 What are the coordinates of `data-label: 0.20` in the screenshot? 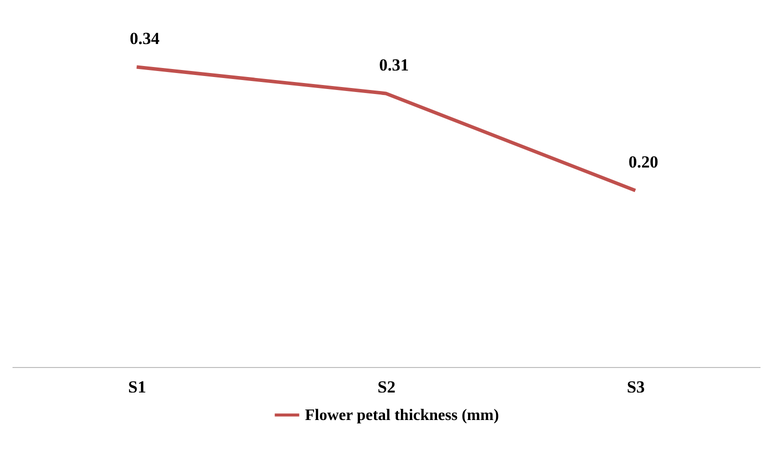 It's located at (643, 162).